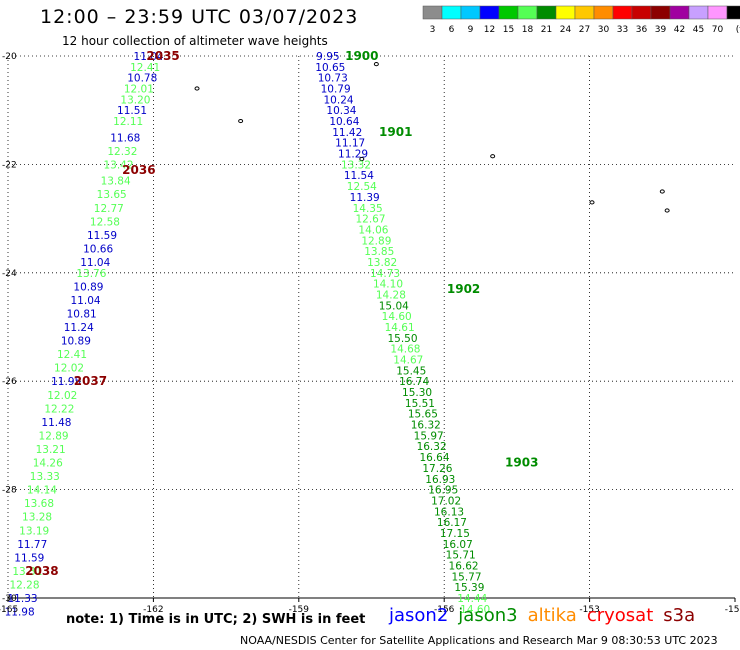 This screenshot has height=650, width=740. What do you see at coordinates (102, 236) in the screenshot?
I see `wave-height-value: 11.59` at bounding box center [102, 236].